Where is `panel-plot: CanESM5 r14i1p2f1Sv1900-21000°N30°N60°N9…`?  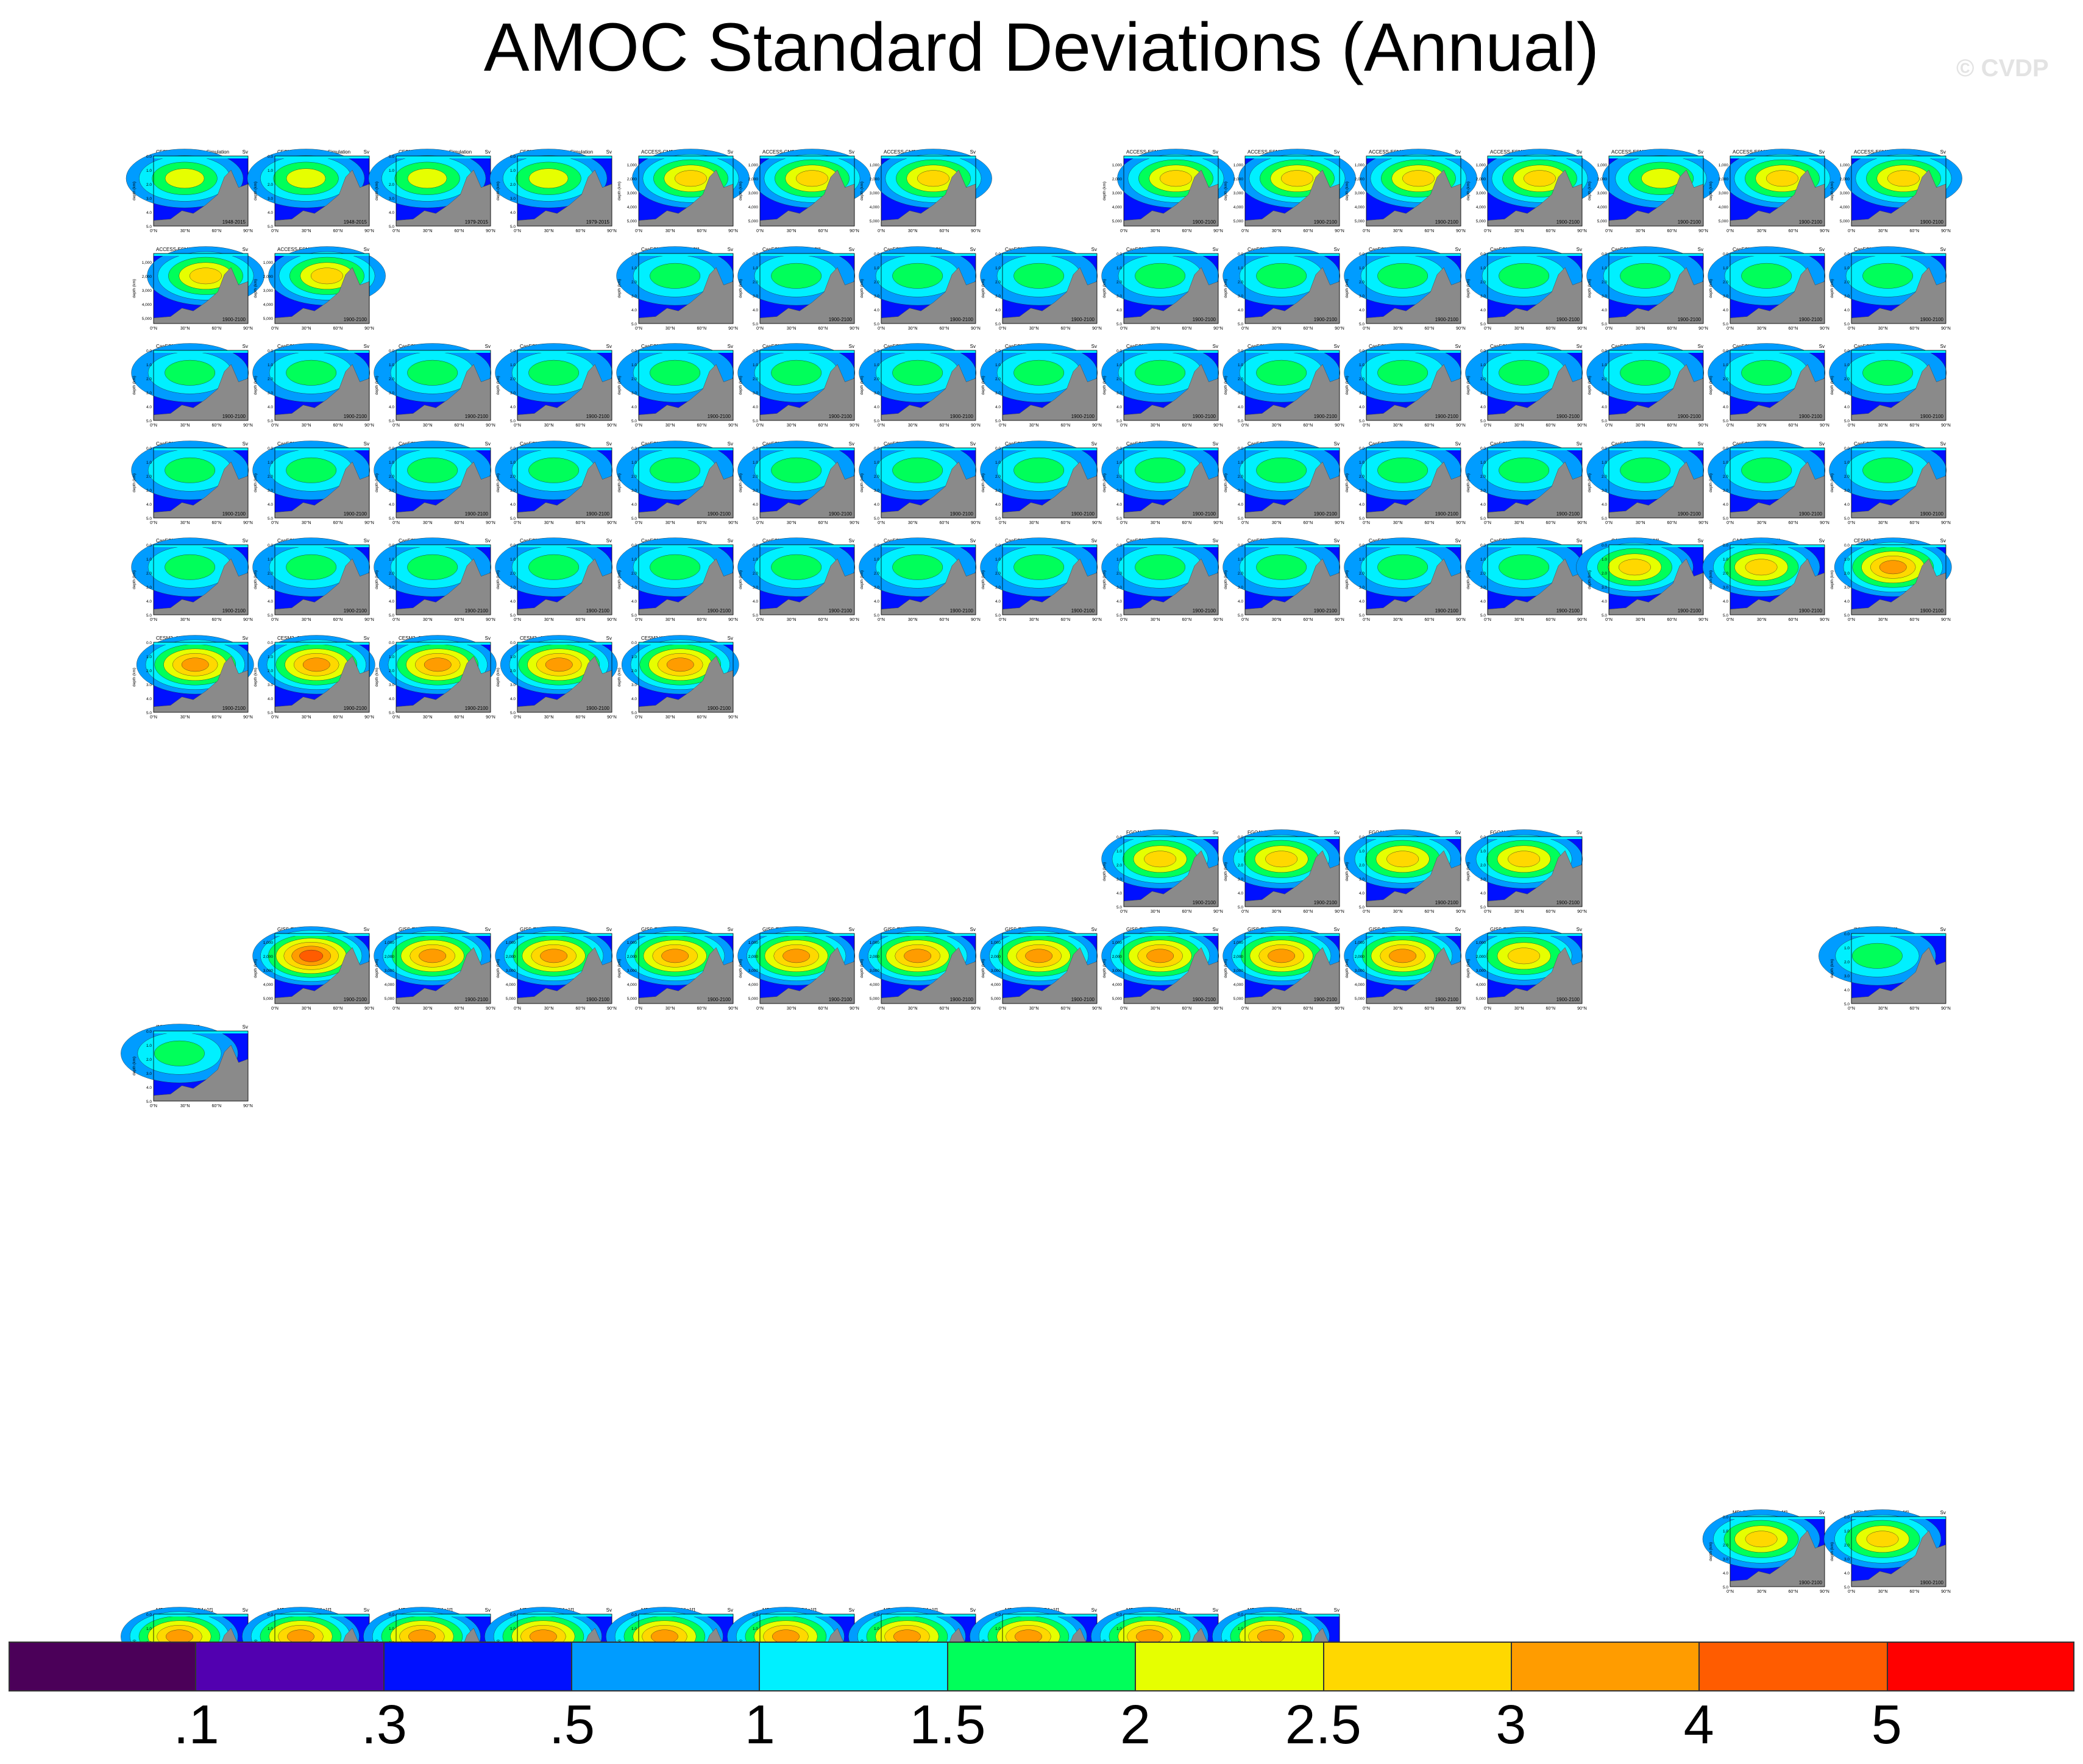 panel-plot: CanESM5 r14i1p2f1Sv1900-21000°N30°N60°N9… is located at coordinates (313, 385).